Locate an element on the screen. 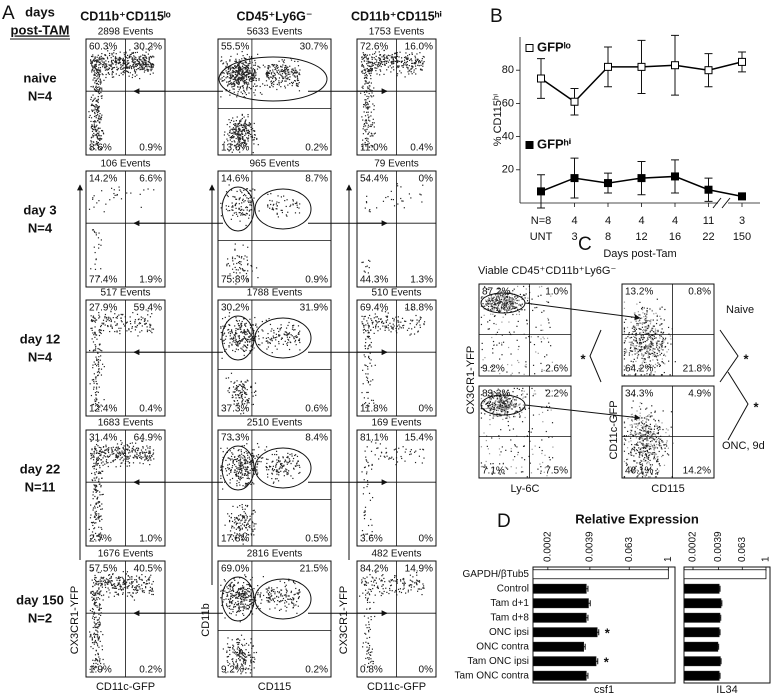  row-label: day 3 is located at coordinates (39, 209).